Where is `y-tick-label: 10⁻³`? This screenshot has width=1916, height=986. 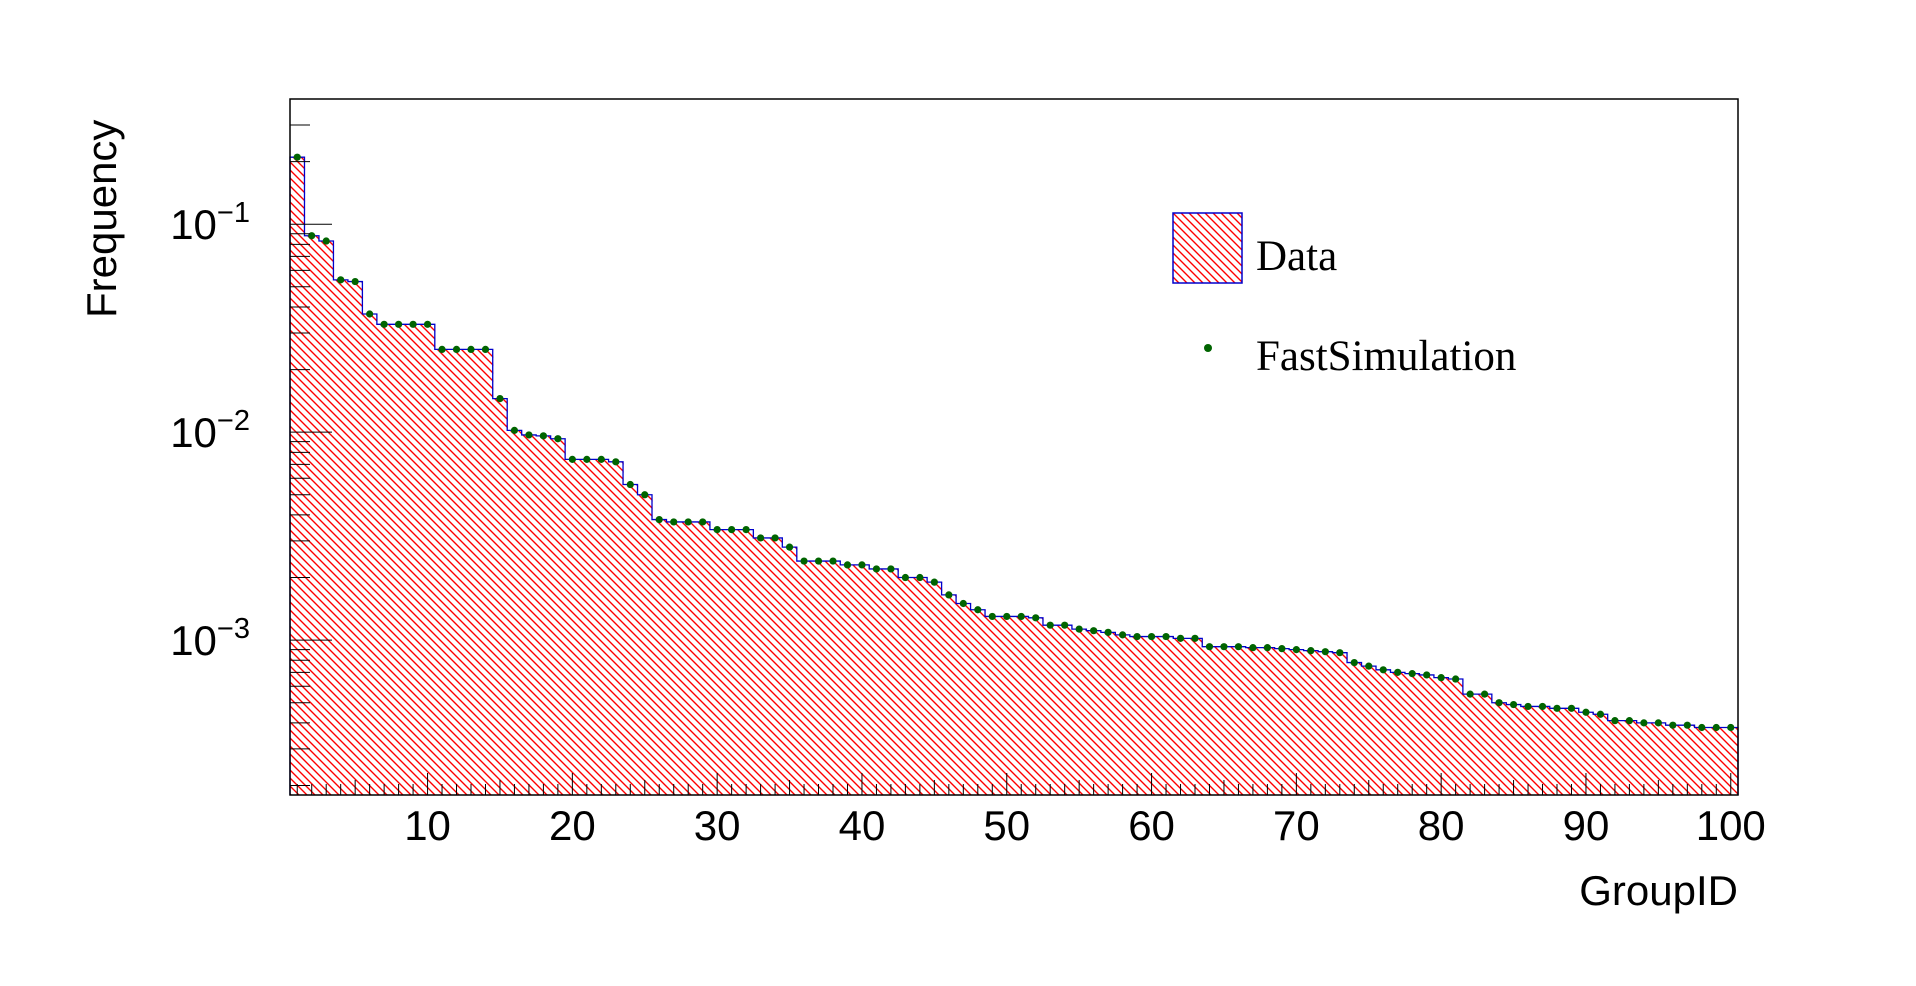
y-tick-label: 10⁻³ is located at coordinates (210, 638).